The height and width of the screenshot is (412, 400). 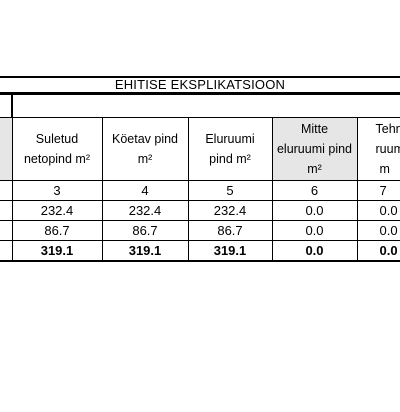 I want to click on column-number: 7, so click(x=378, y=190).